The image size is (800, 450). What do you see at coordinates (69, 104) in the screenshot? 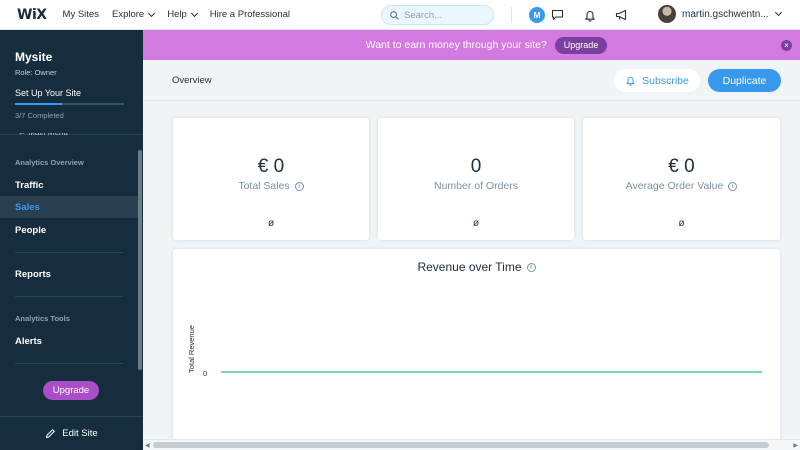
I see `setup-progress-bar` at bounding box center [69, 104].